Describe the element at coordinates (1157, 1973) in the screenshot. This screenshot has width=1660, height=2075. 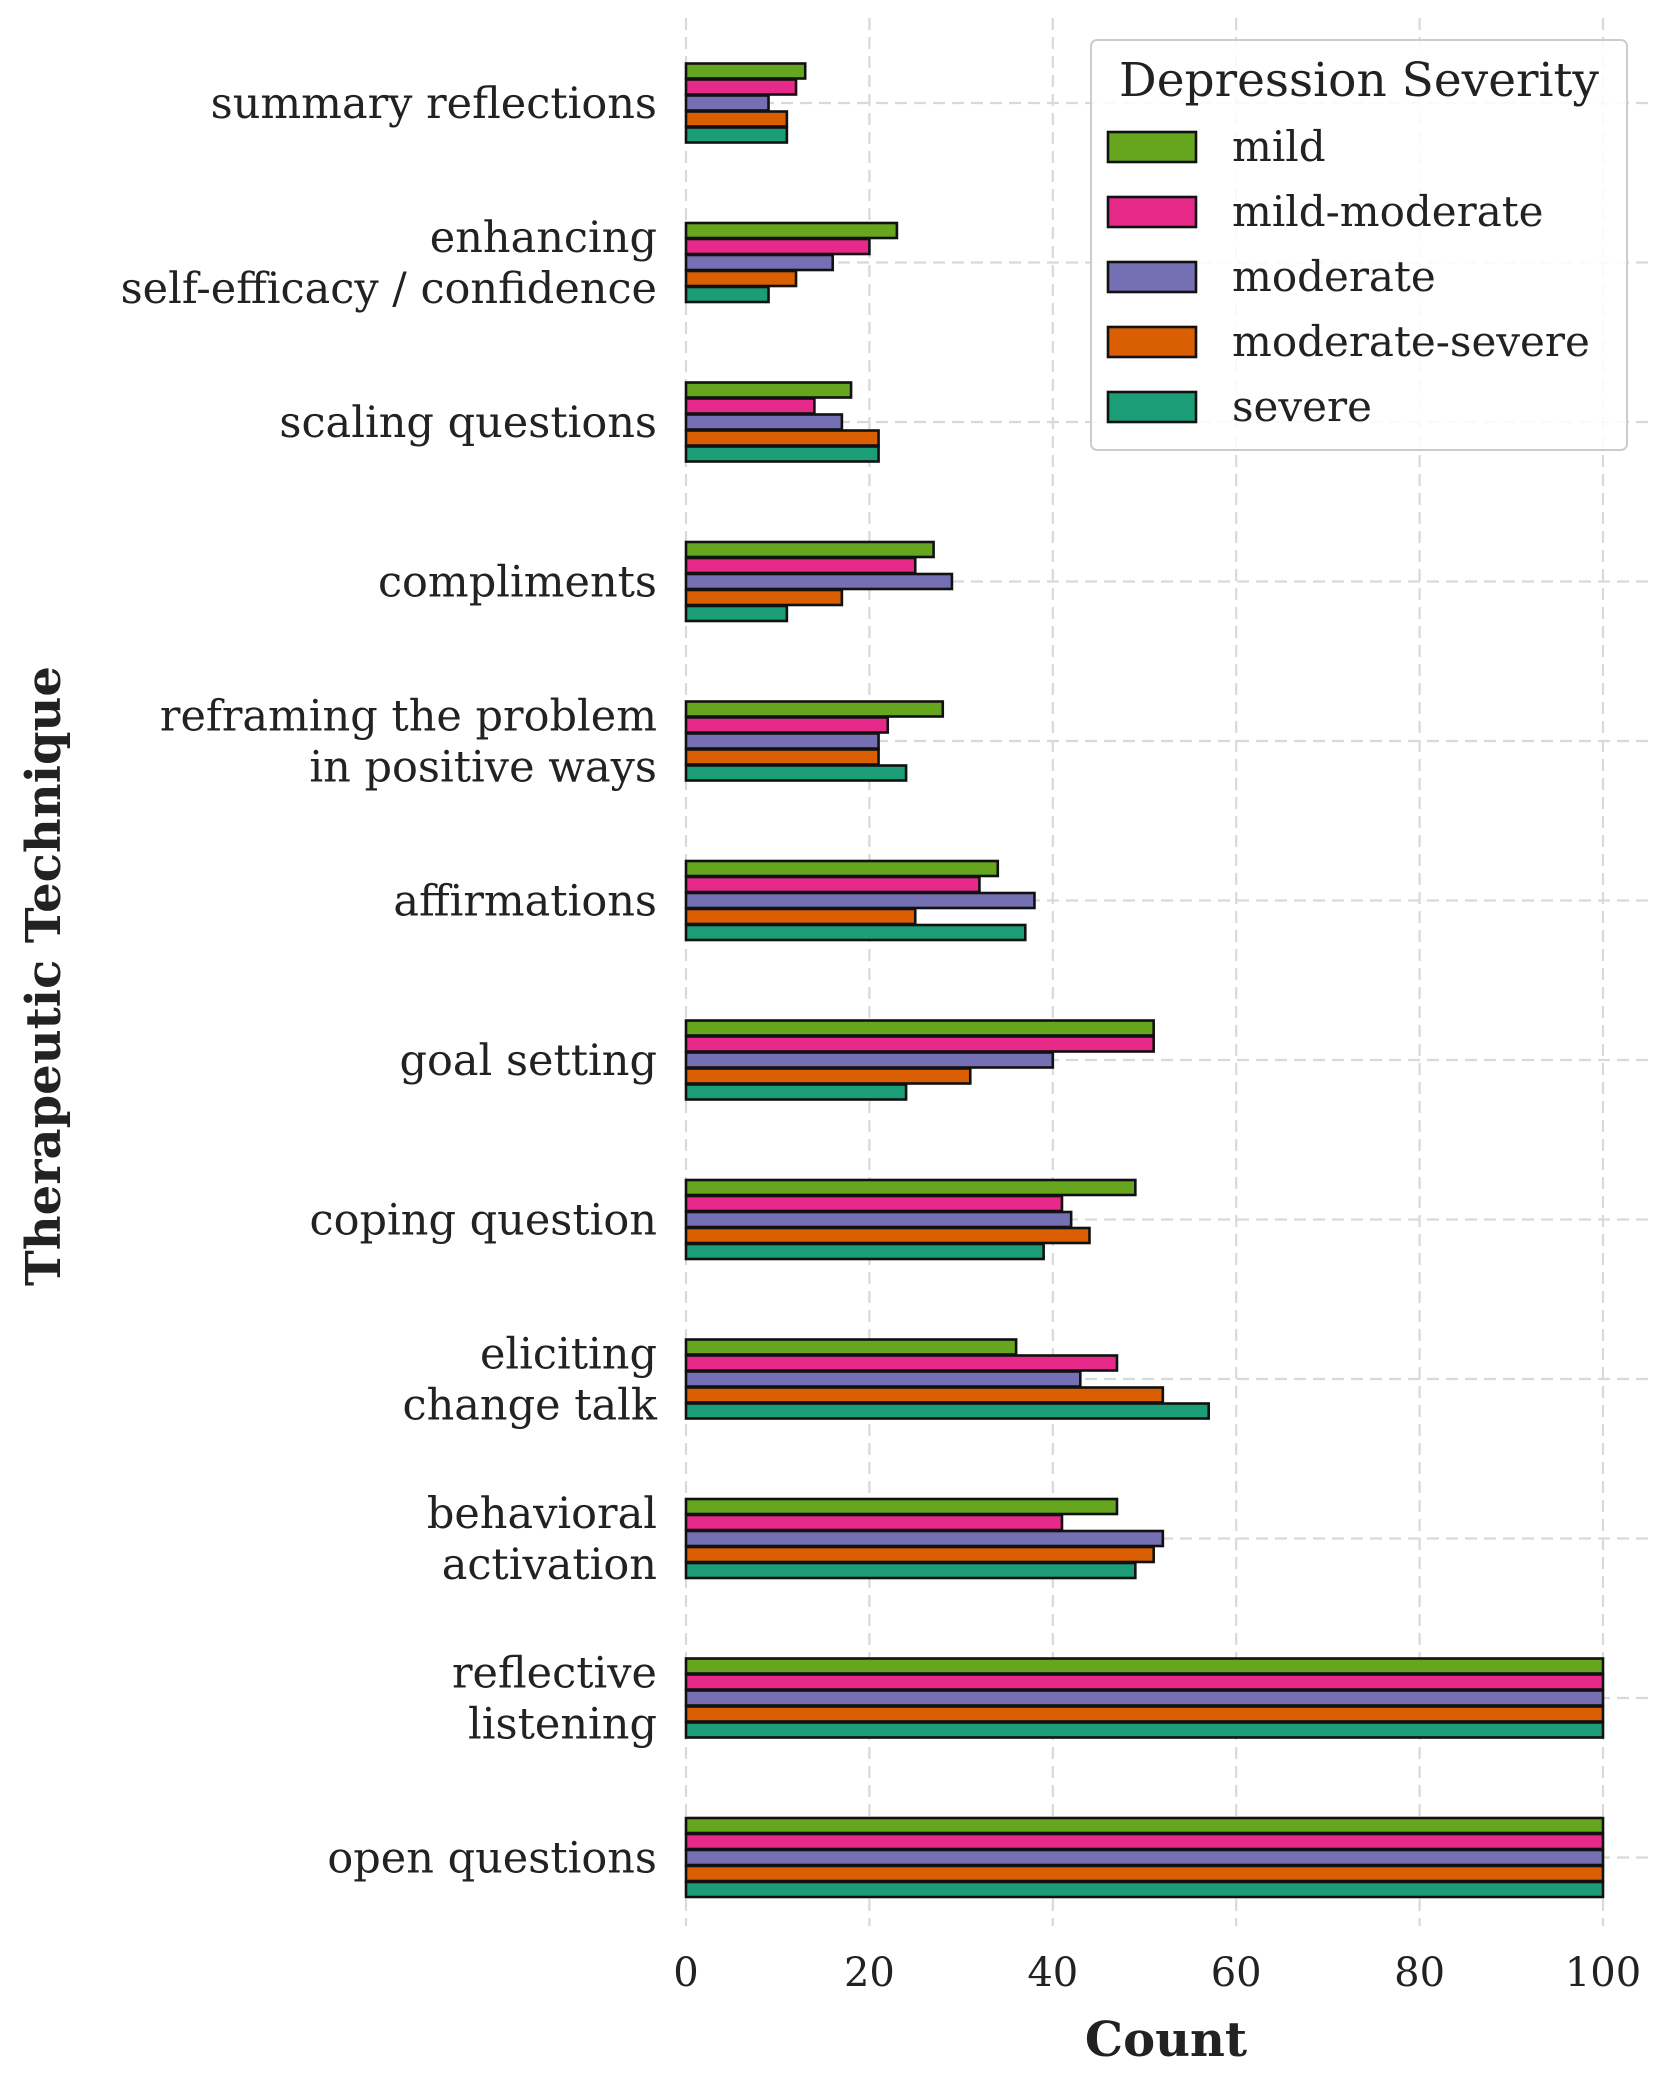
I see `x-tick-labels: 0 20 40 60 80 100` at that location.